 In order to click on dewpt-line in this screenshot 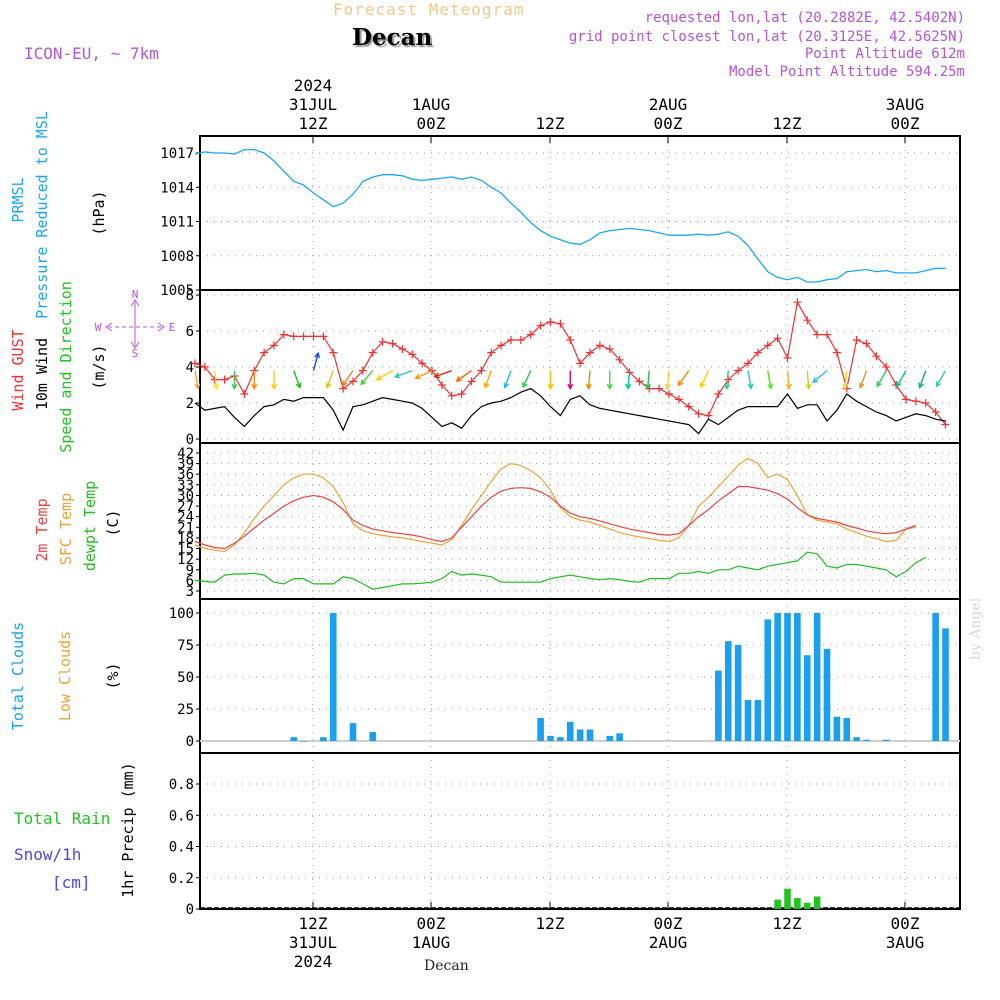, I will do `click(560, 570)`.